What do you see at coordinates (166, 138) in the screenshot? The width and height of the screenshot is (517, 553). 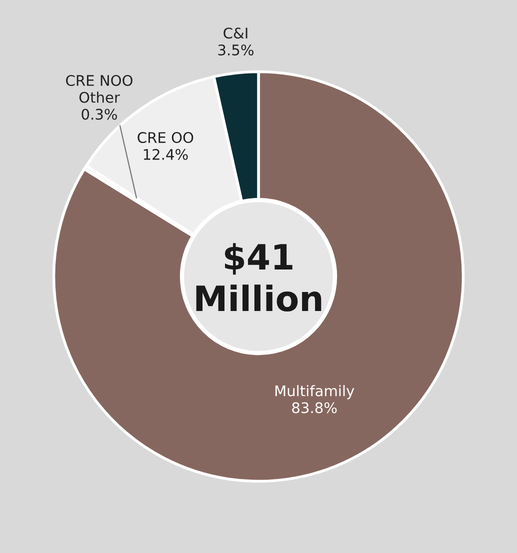 I see `slice-label: CRE OO` at bounding box center [166, 138].